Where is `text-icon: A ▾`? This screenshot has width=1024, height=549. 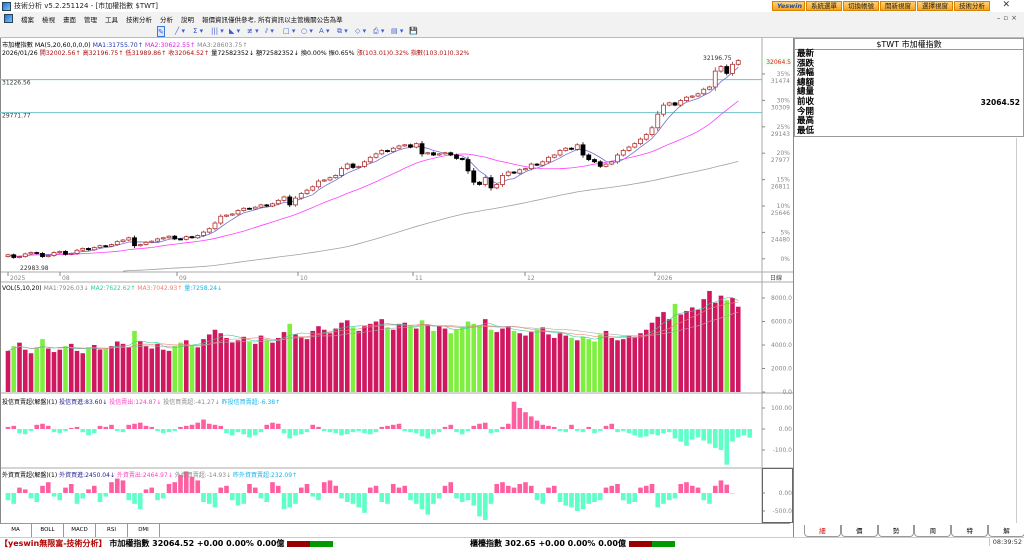 text-icon: A ▾ is located at coordinates (324, 31).